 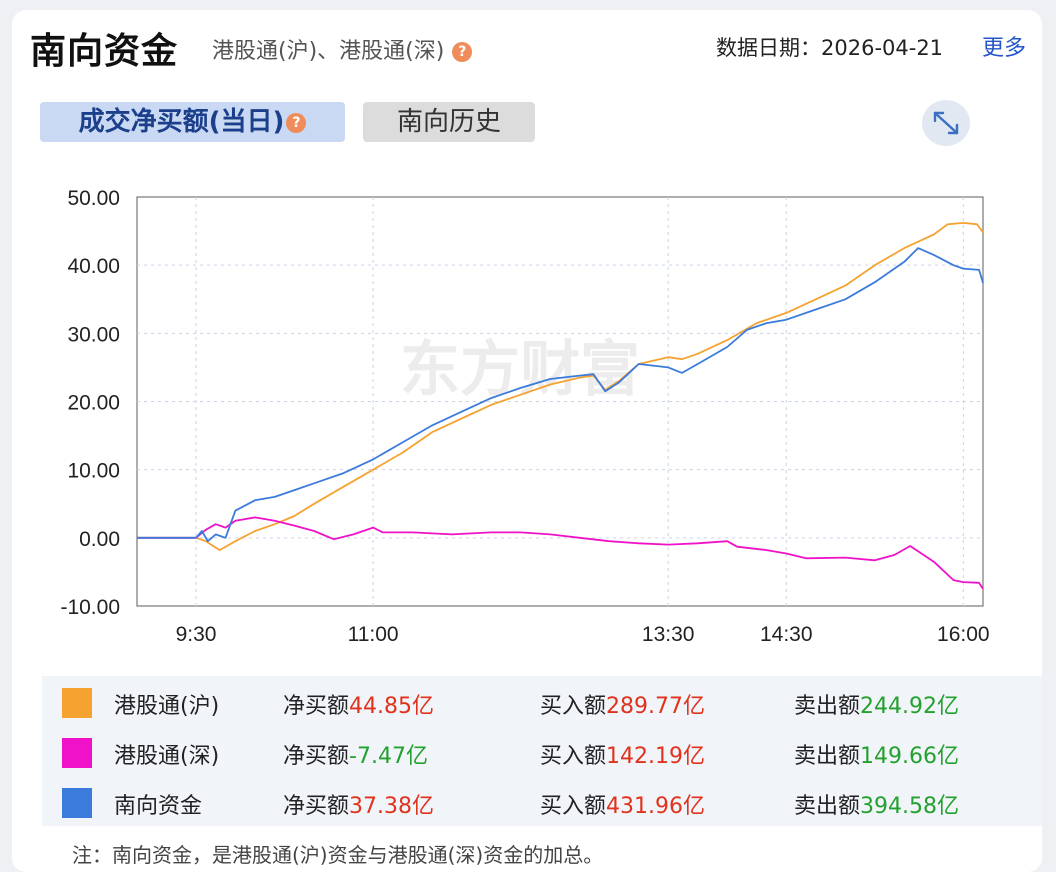 I want to click on subtitle-text: 港股通(沪)、港股通(深), so click(x=328, y=51).